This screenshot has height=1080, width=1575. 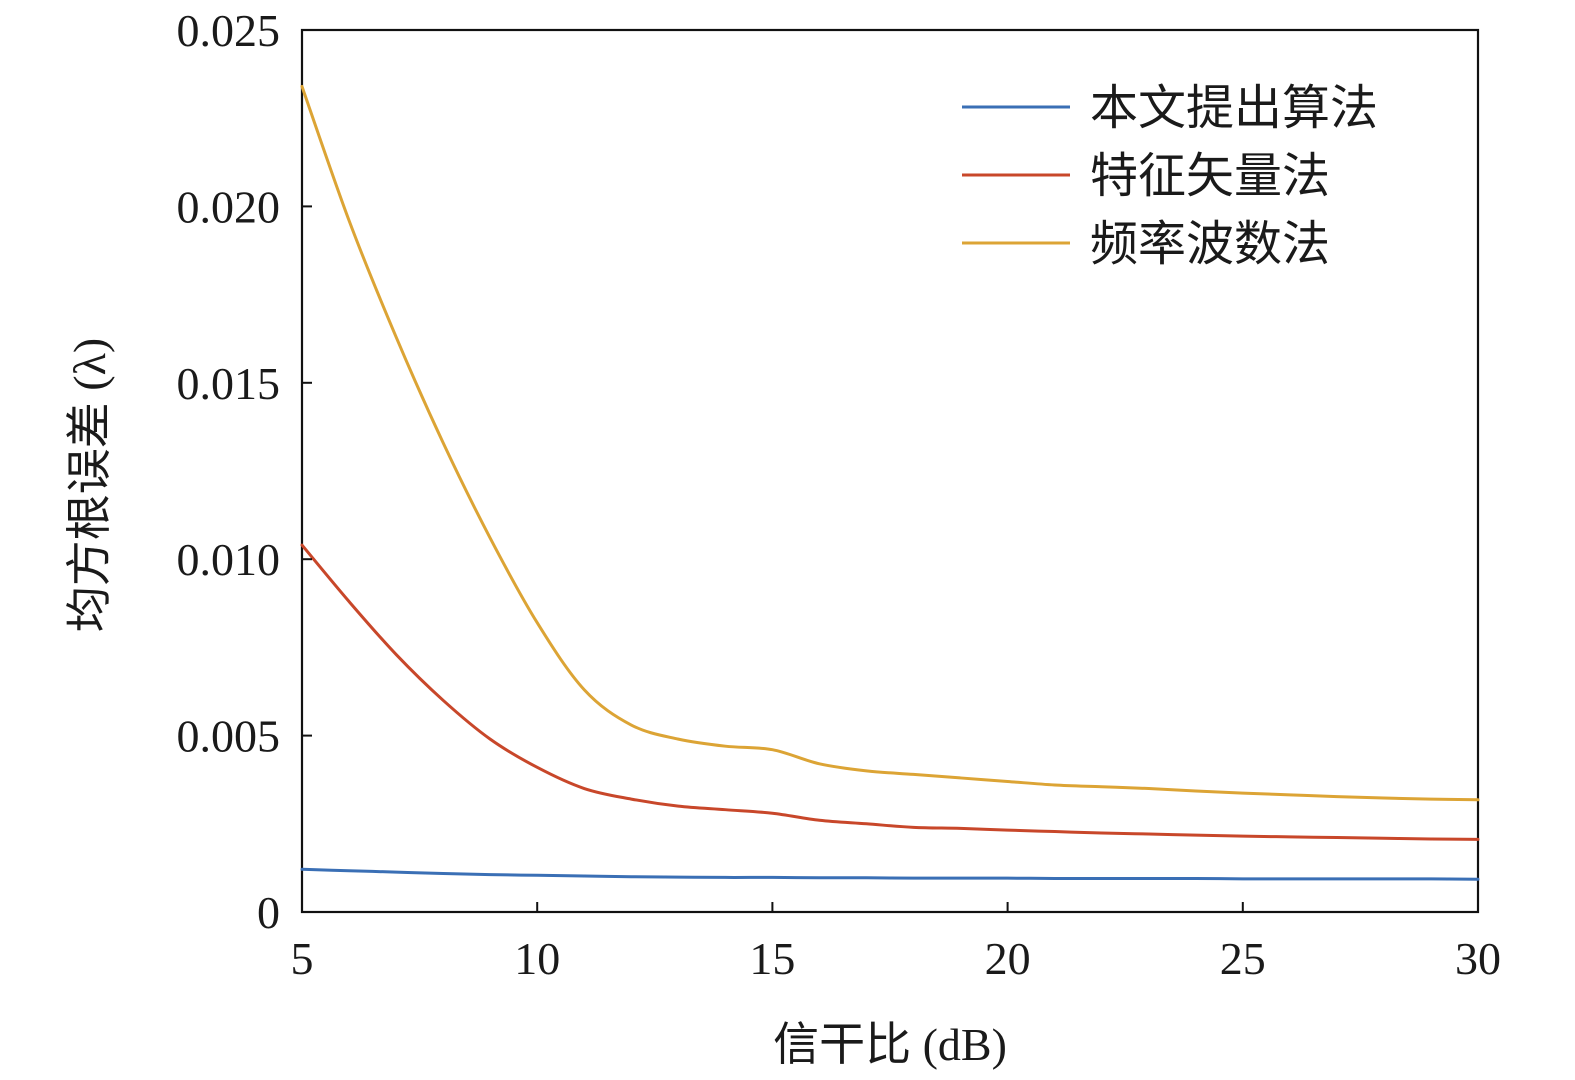 I want to click on x-axis-title: 信干比 (dB), so click(x=890, y=1044).